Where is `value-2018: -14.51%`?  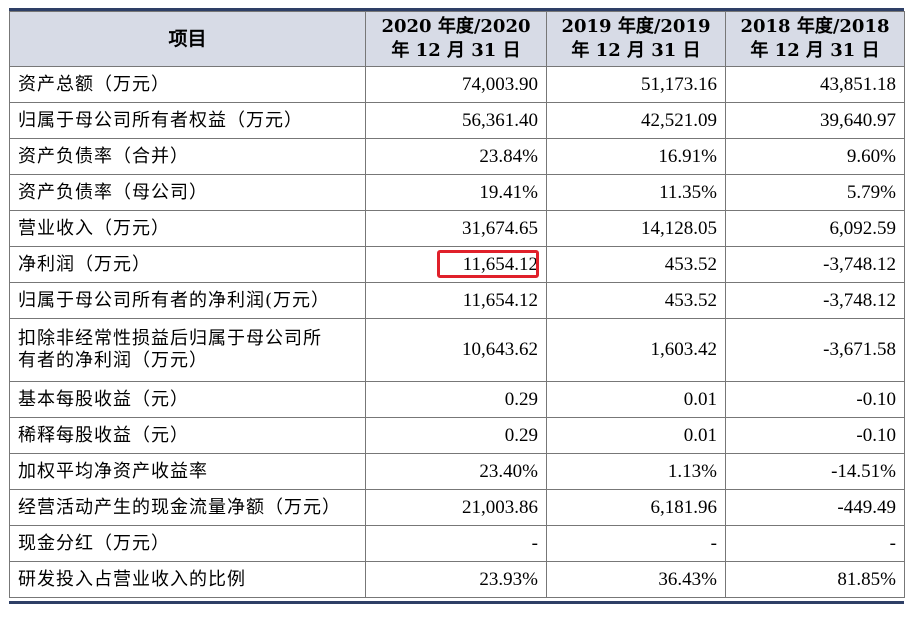 value-2018: -14.51% is located at coordinates (815, 471).